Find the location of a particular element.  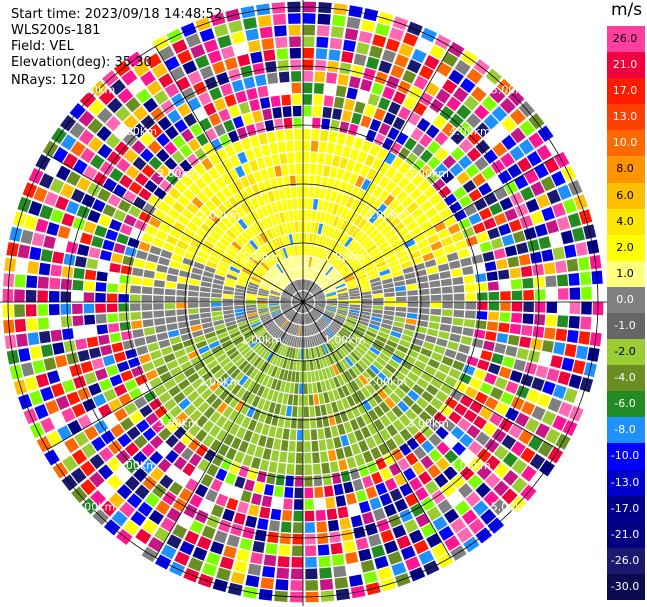

colorbar-label: -30.0 is located at coordinates (625, 586).